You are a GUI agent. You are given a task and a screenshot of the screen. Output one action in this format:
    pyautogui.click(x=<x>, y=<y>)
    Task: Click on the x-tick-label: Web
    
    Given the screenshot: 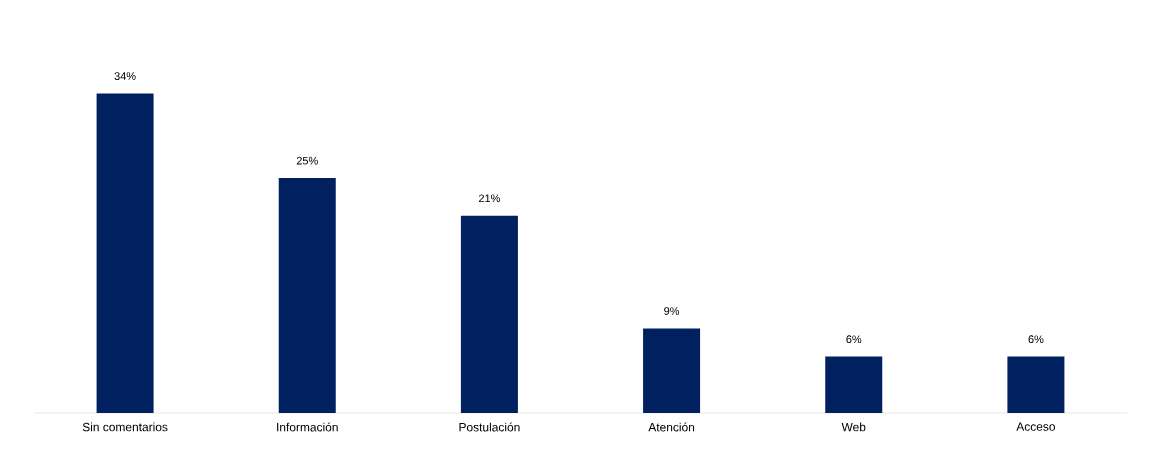 What is the action you would take?
    pyautogui.click(x=853, y=427)
    